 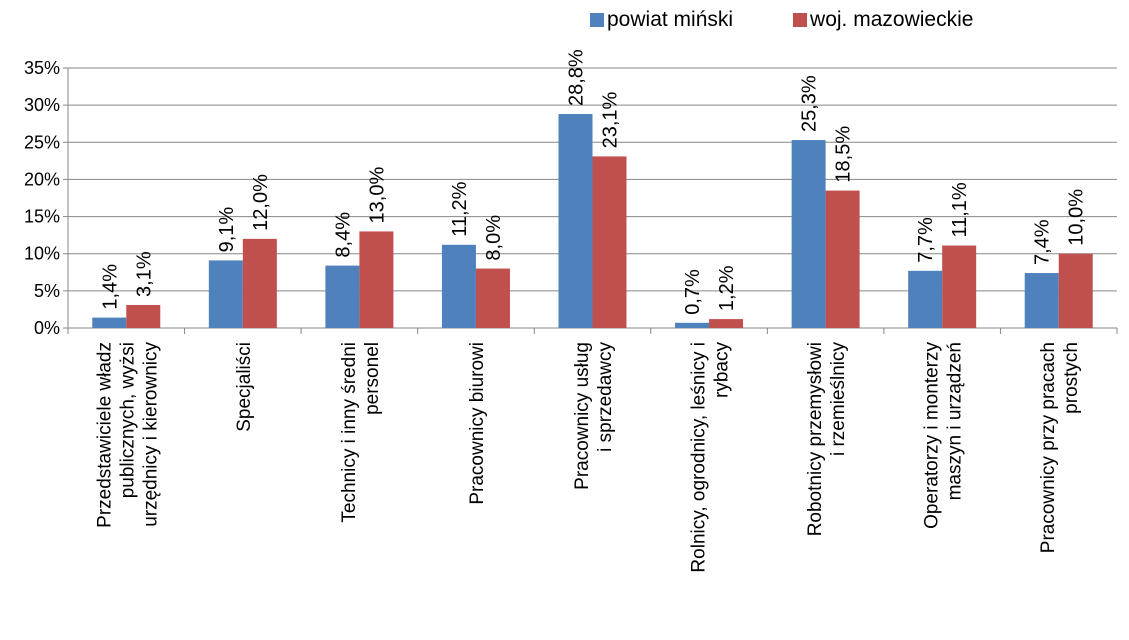 What do you see at coordinates (670, 19) in the screenshot?
I see `legend-label-powiat: powiat miński` at bounding box center [670, 19].